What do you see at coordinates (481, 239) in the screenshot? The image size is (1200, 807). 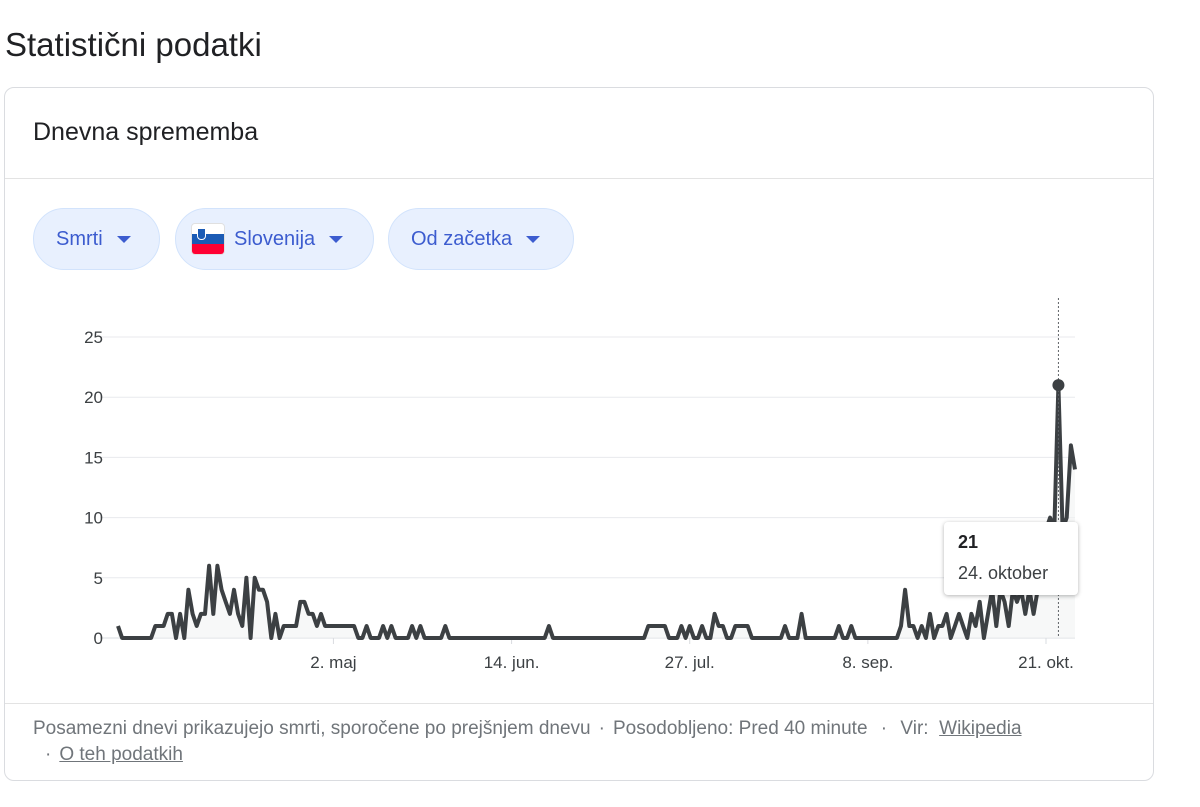 I see `period-dropdown: Od začetka` at bounding box center [481, 239].